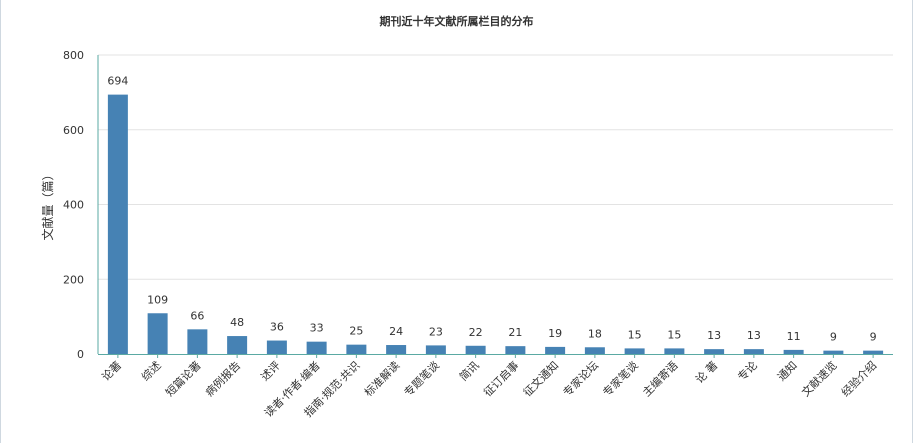 The width and height of the screenshot is (913, 443). Describe the element at coordinates (747, 370) in the screenshot. I see `x-tick-label-16: 专论` at that location.